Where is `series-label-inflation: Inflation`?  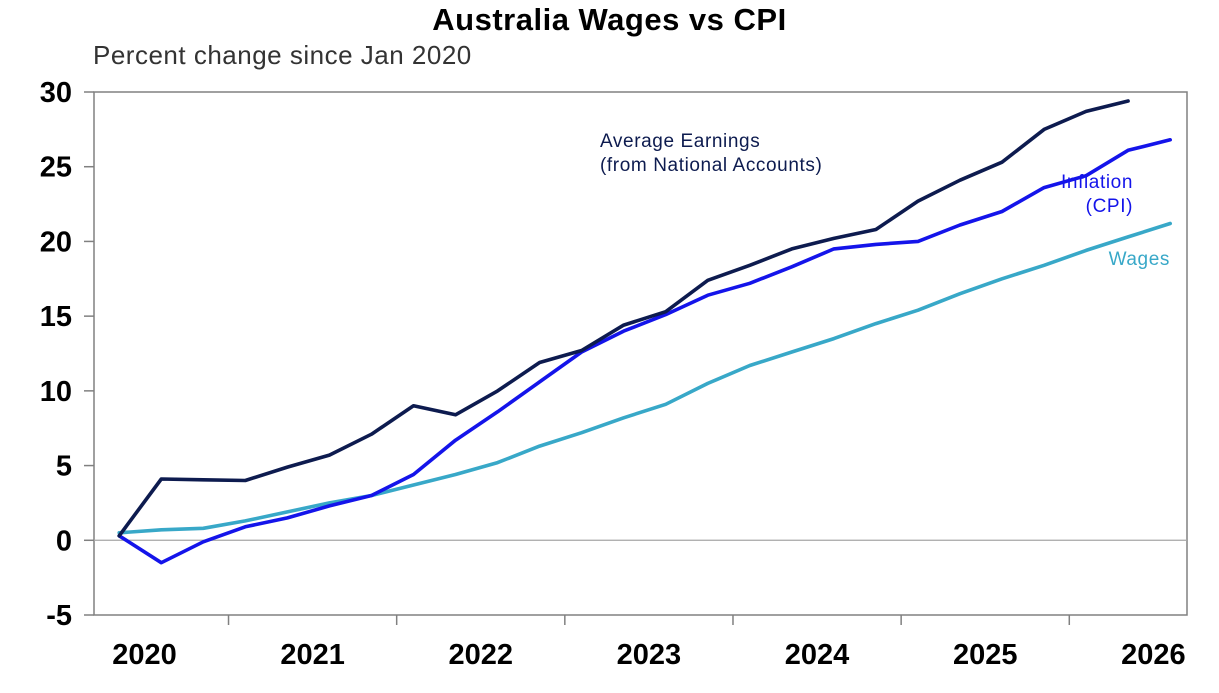
series-label-inflation: Inflation is located at coordinates (1097, 182).